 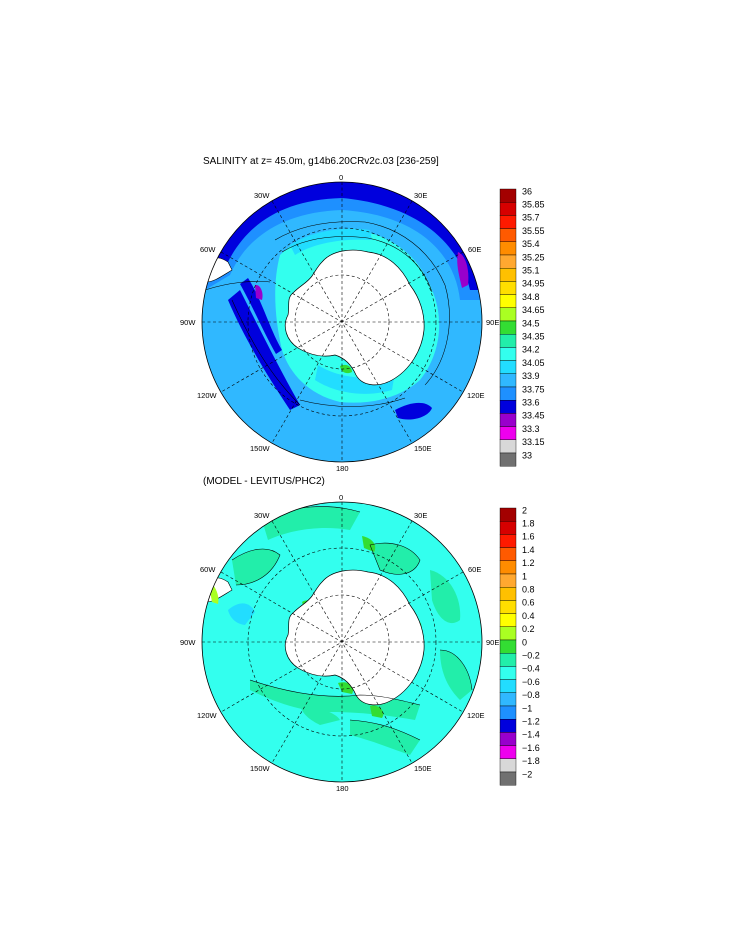 I want to click on colorbar-tick-label: 1.8, so click(x=528, y=523).